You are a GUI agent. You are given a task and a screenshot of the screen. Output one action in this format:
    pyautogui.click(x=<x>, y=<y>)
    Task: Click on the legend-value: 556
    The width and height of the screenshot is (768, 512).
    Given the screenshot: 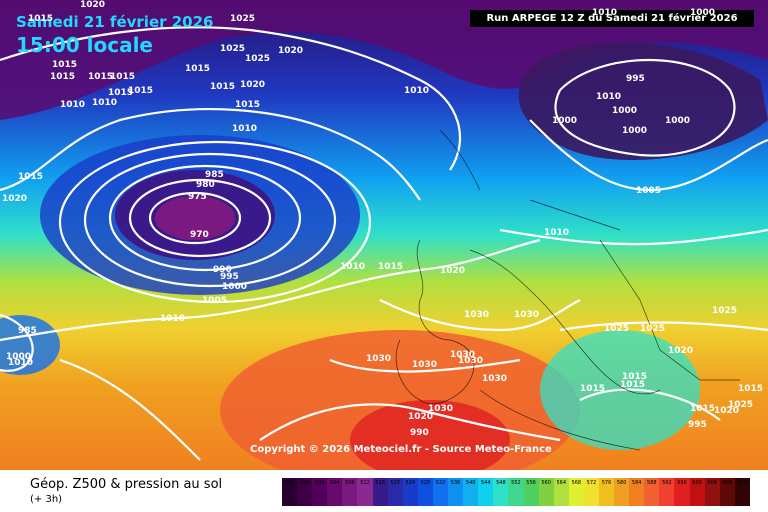 What is the action you would take?
    pyautogui.click(x=531, y=483)
    